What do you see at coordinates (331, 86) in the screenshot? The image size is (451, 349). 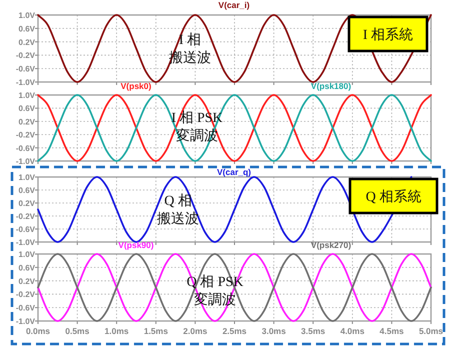 I see `series-label: V(psk180)` at bounding box center [331, 86].